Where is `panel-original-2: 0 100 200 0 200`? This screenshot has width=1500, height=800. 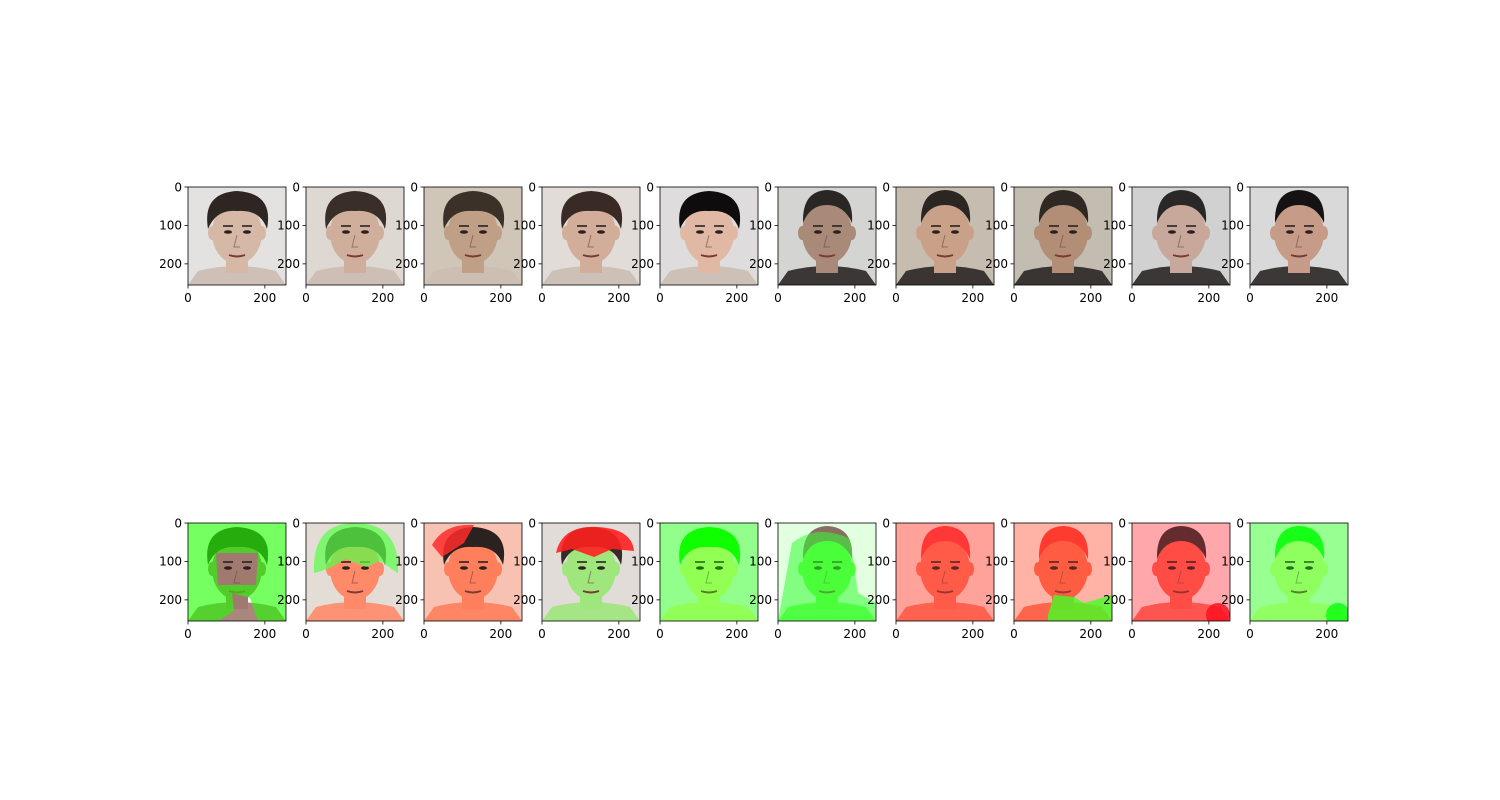 panel-original-2: 0 100 200 0 200 is located at coordinates (341, 242).